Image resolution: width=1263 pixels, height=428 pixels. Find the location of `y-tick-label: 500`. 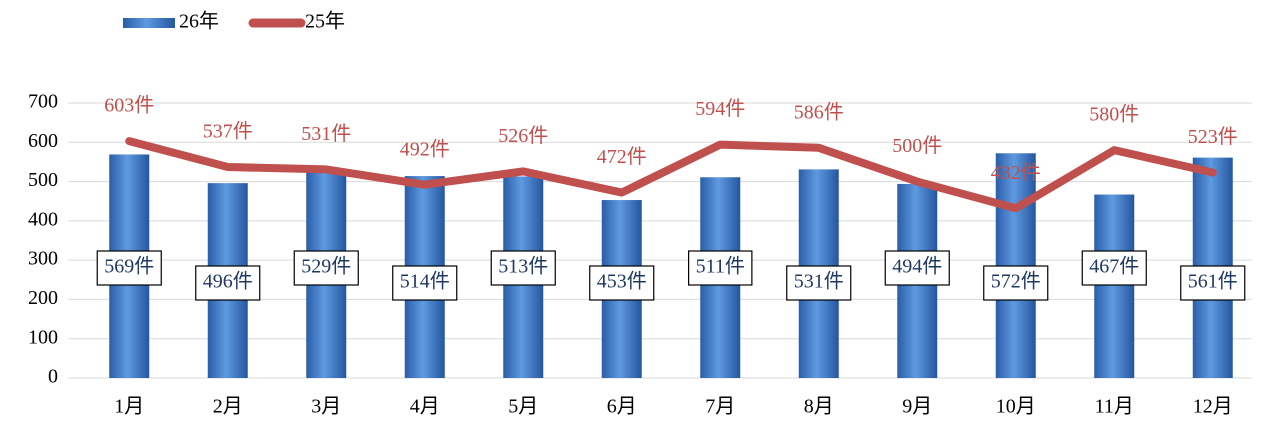

y-tick-label: 500 is located at coordinates (43, 180).